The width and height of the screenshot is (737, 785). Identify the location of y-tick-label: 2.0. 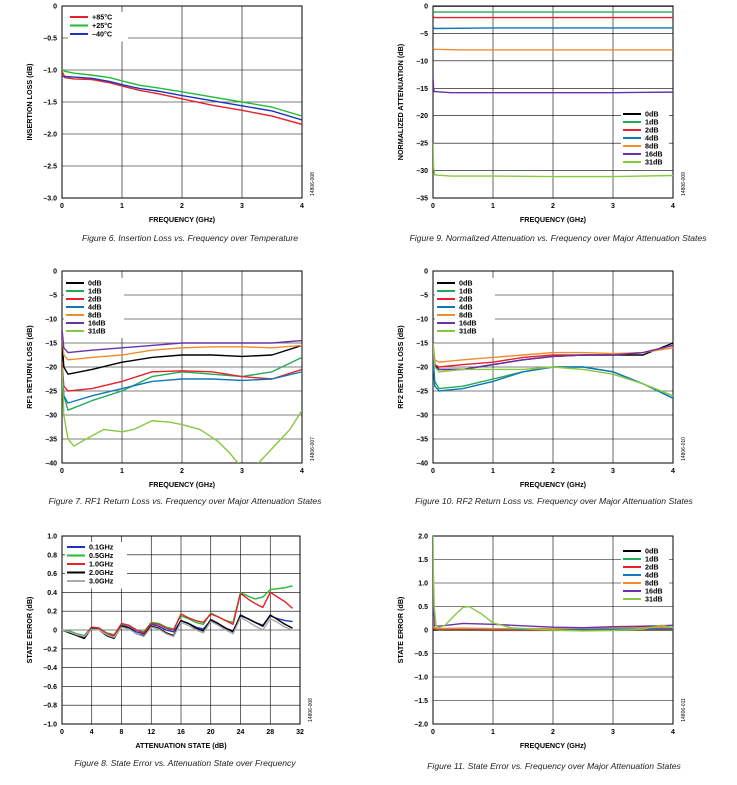
(423, 537).